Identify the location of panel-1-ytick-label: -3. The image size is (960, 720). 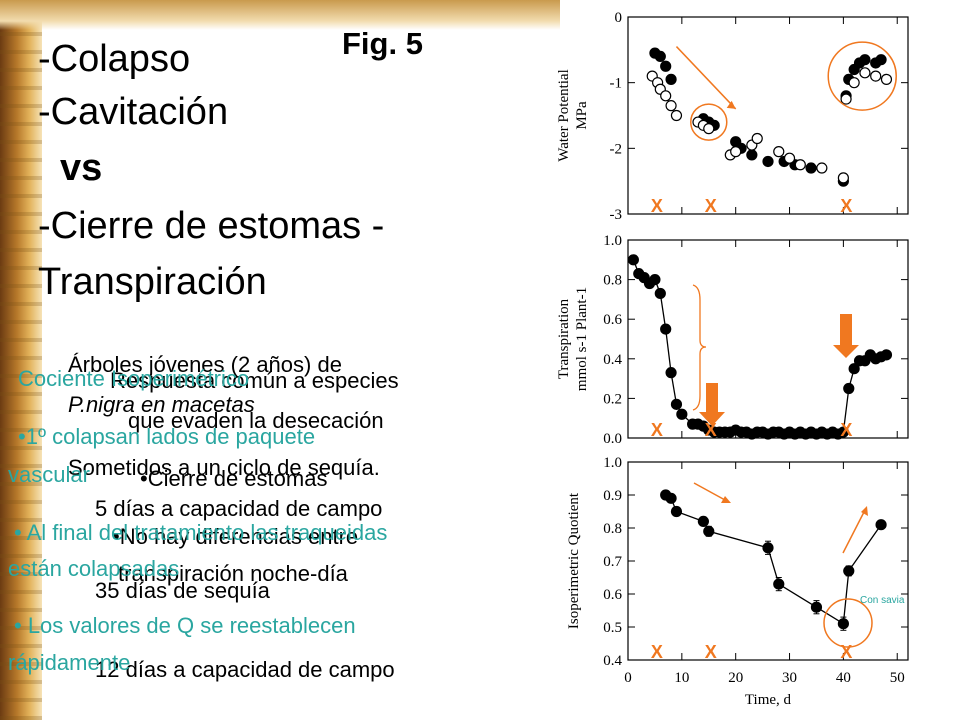
(616, 215).